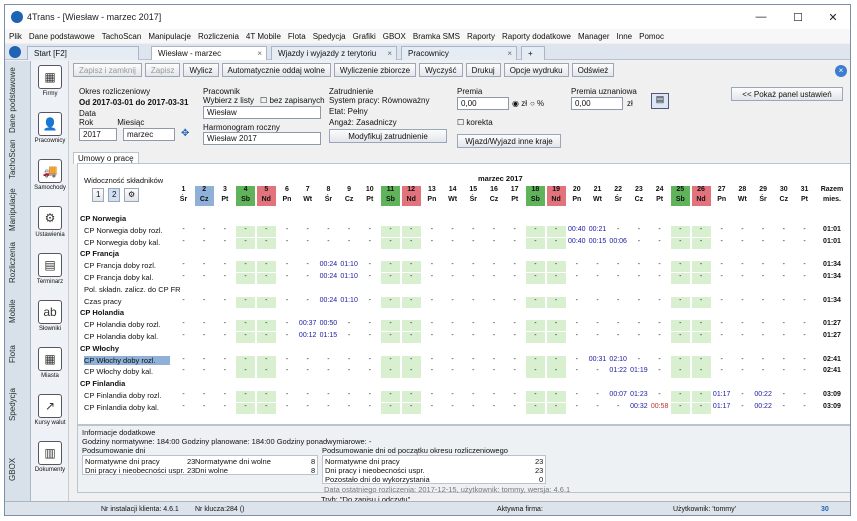  I want to click on clean-button: Wyczyść, so click(441, 70).